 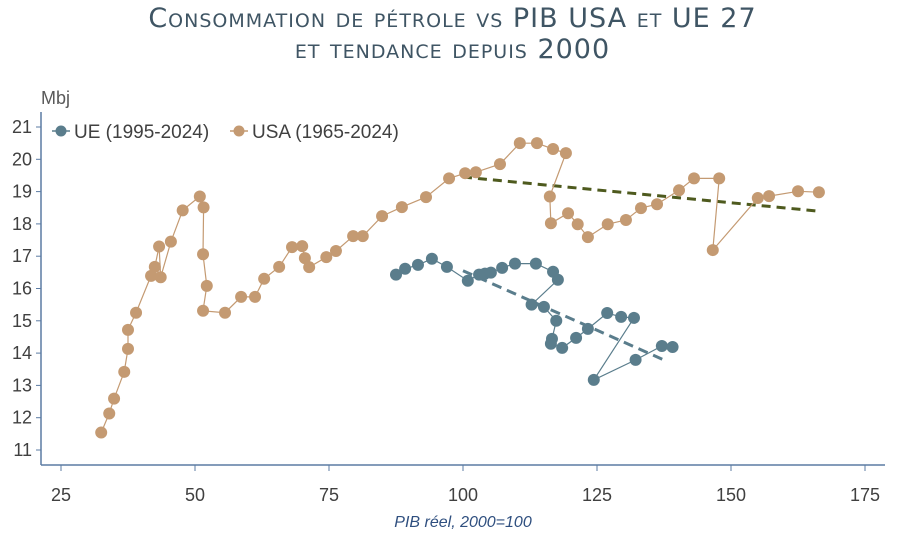 What do you see at coordinates (22, 192) in the screenshot?
I see `y-tick-label: 19` at bounding box center [22, 192].